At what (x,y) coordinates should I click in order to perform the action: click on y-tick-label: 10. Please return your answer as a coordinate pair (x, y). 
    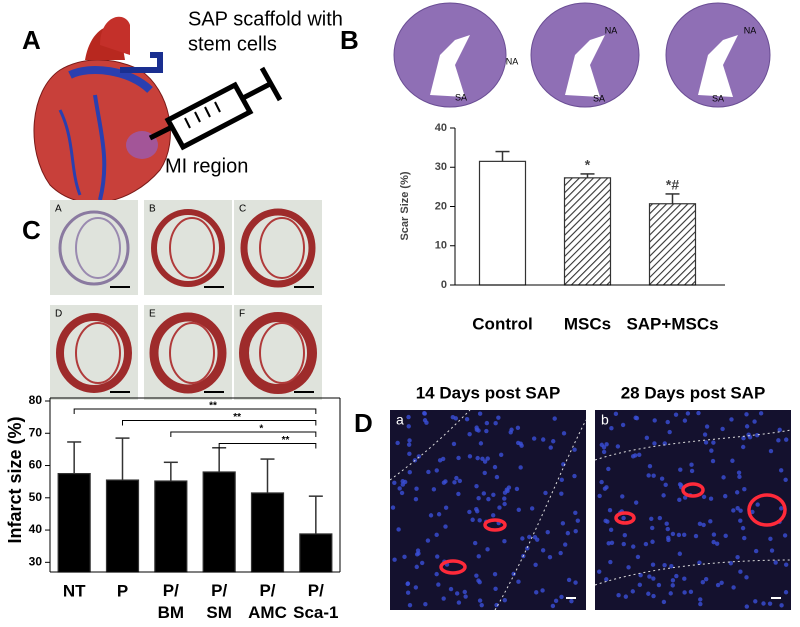
    Looking at the image, I should click on (441, 246).